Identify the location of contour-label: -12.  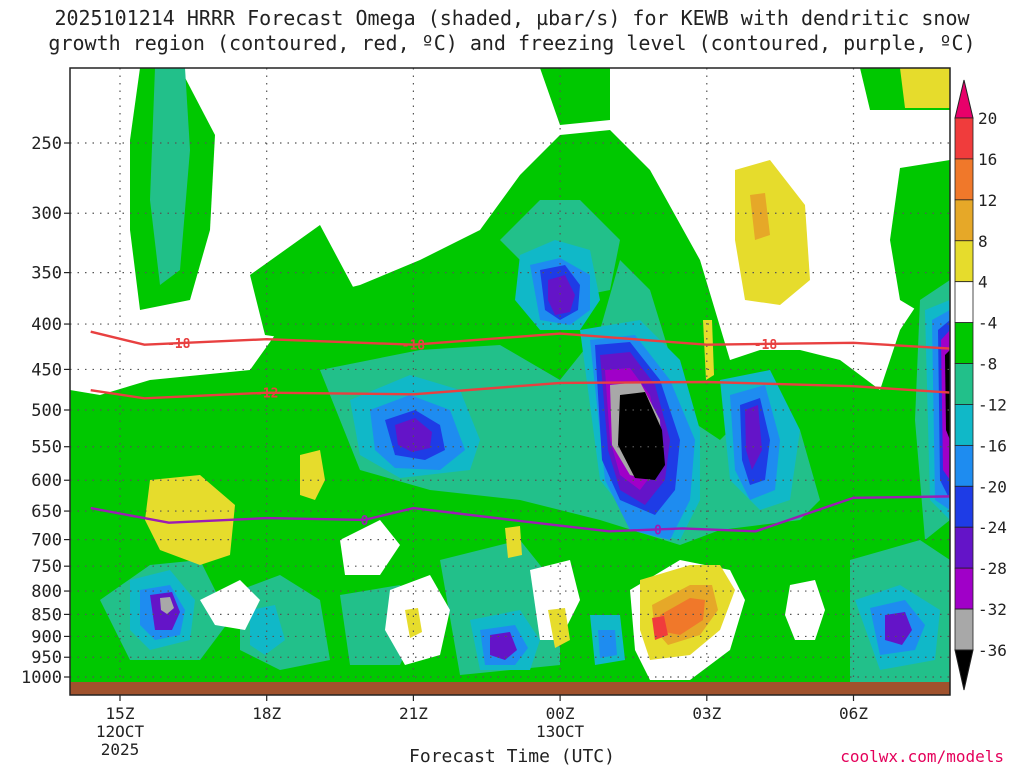
(266, 394).